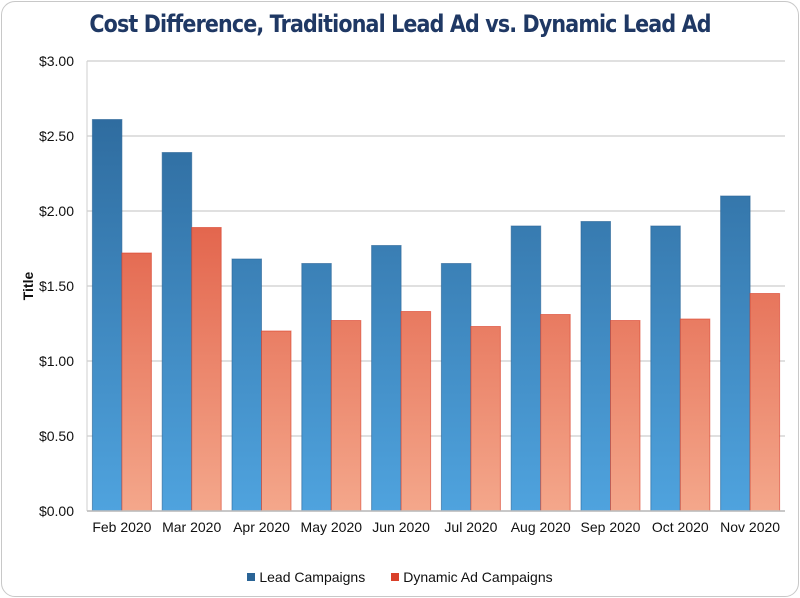  I want to click on x-tick-label: Jul 2020, so click(470, 527).